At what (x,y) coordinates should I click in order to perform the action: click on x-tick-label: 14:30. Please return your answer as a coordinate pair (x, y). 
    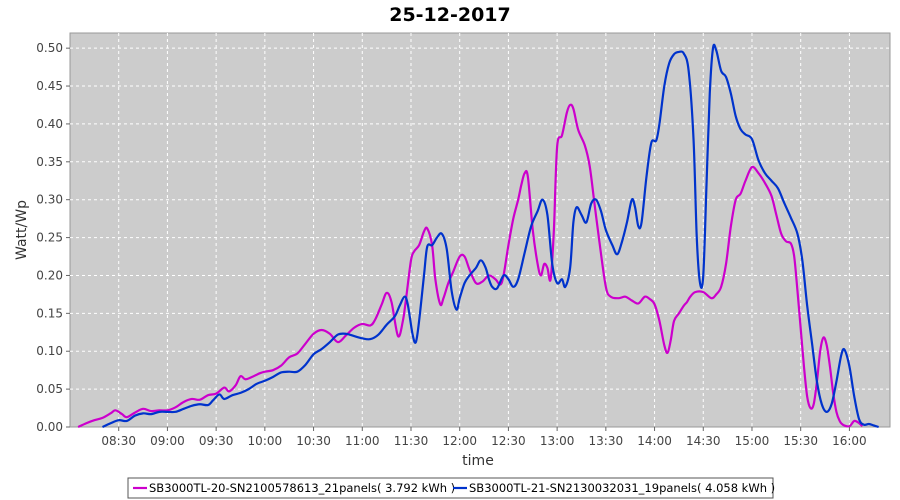
    Looking at the image, I should click on (703, 441).